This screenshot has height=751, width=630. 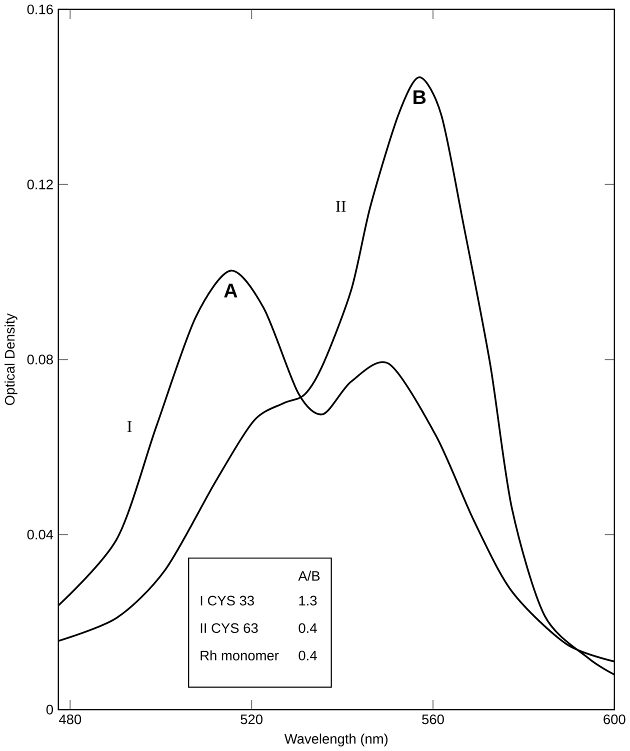 What do you see at coordinates (309, 575) in the screenshot?
I see `annotation: A/B` at bounding box center [309, 575].